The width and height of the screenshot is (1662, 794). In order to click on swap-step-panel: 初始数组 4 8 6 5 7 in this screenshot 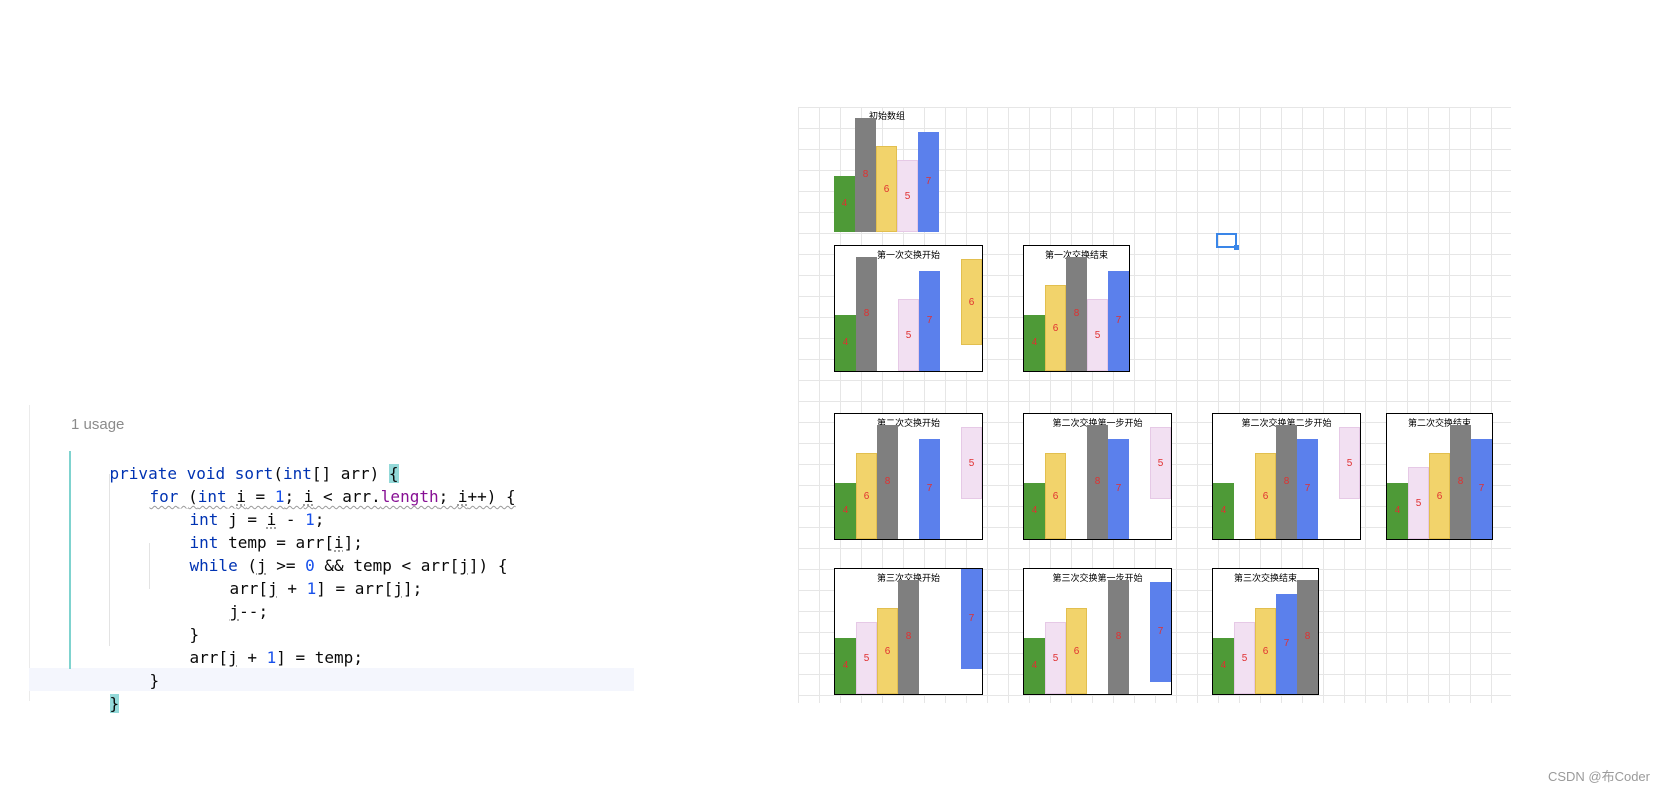, I will do `click(887, 169)`.